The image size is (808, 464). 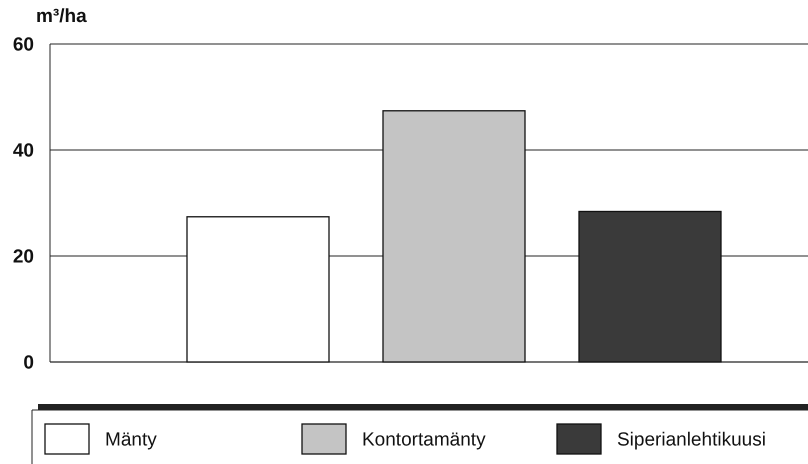 What do you see at coordinates (131, 440) in the screenshot?
I see `legend-label: Mänty` at bounding box center [131, 440].